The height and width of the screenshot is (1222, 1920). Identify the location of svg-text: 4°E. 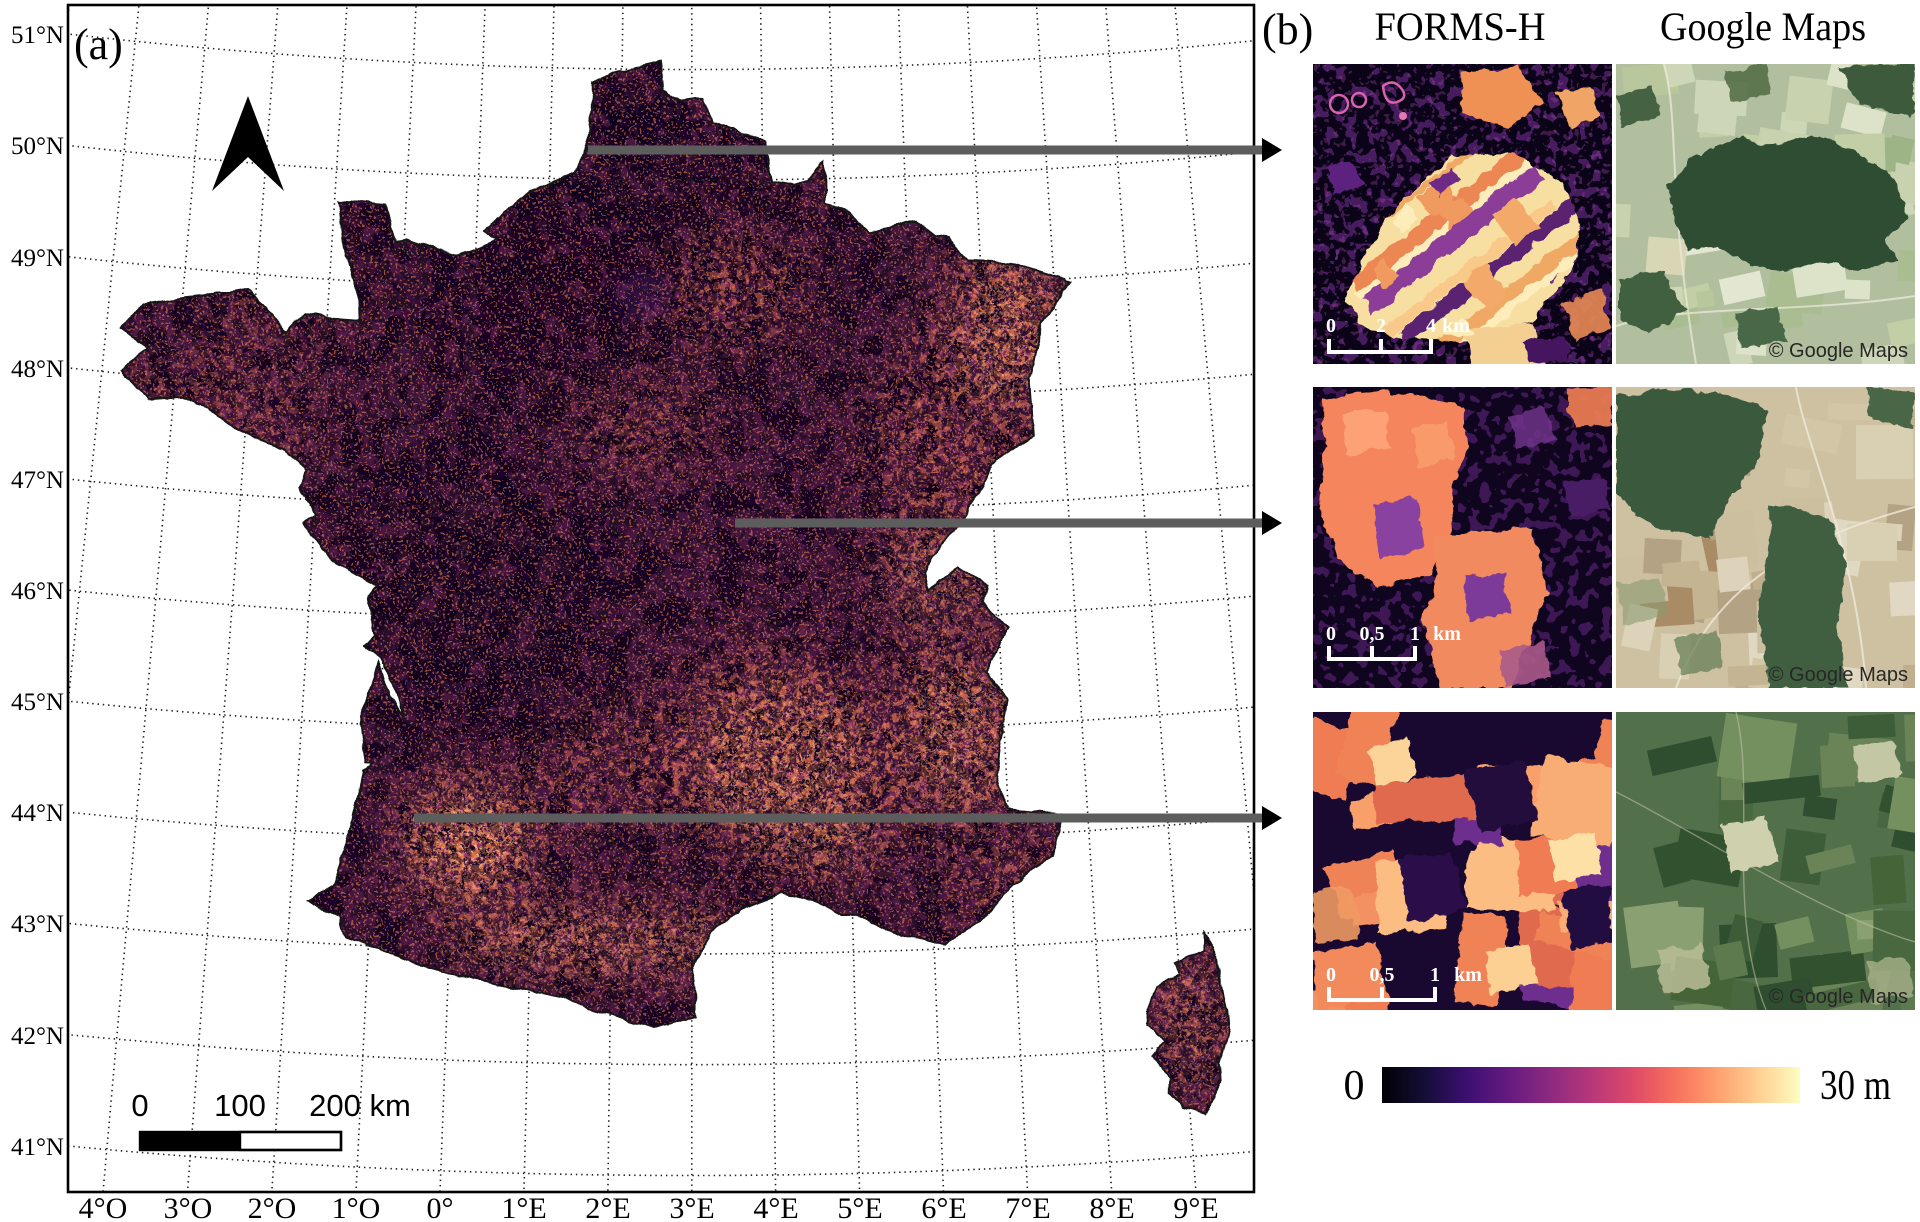
(775, 1207).